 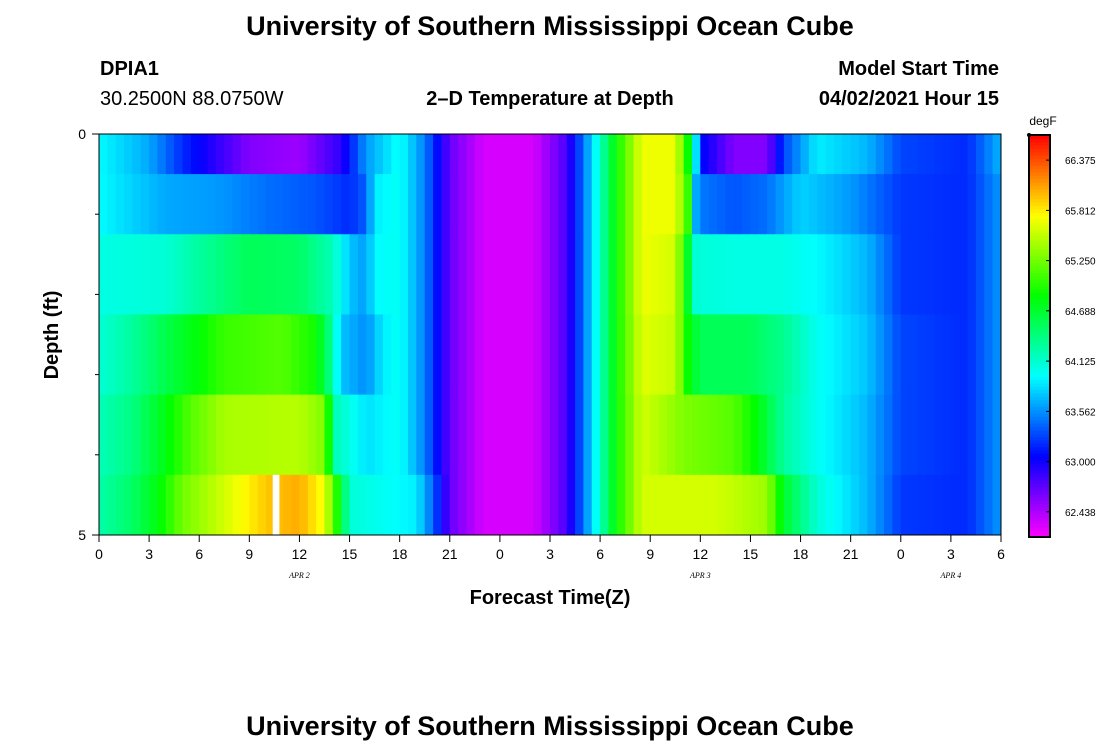 I want to click on x-tick-label: 18, so click(x=801, y=554).